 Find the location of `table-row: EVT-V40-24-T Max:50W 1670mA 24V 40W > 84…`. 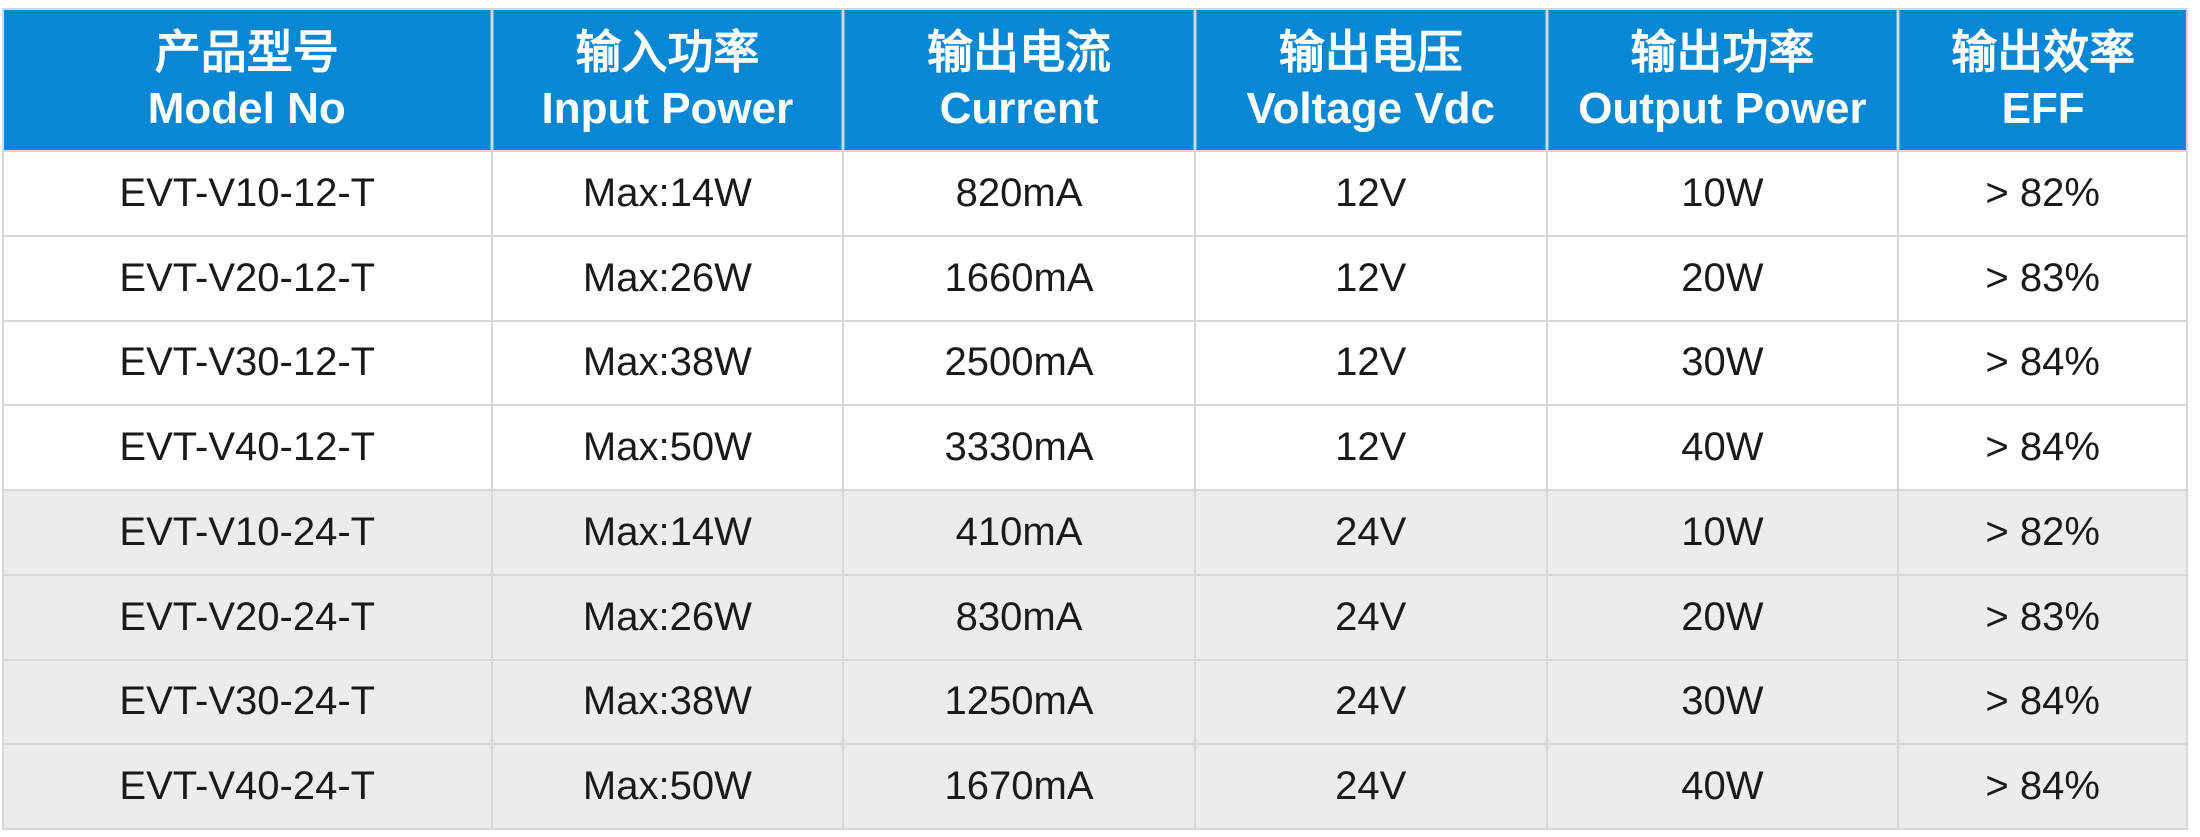

table-row: EVT-V40-24-T Max:50W 1670mA 24V 40W > 84… is located at coordinates (1095, 786).